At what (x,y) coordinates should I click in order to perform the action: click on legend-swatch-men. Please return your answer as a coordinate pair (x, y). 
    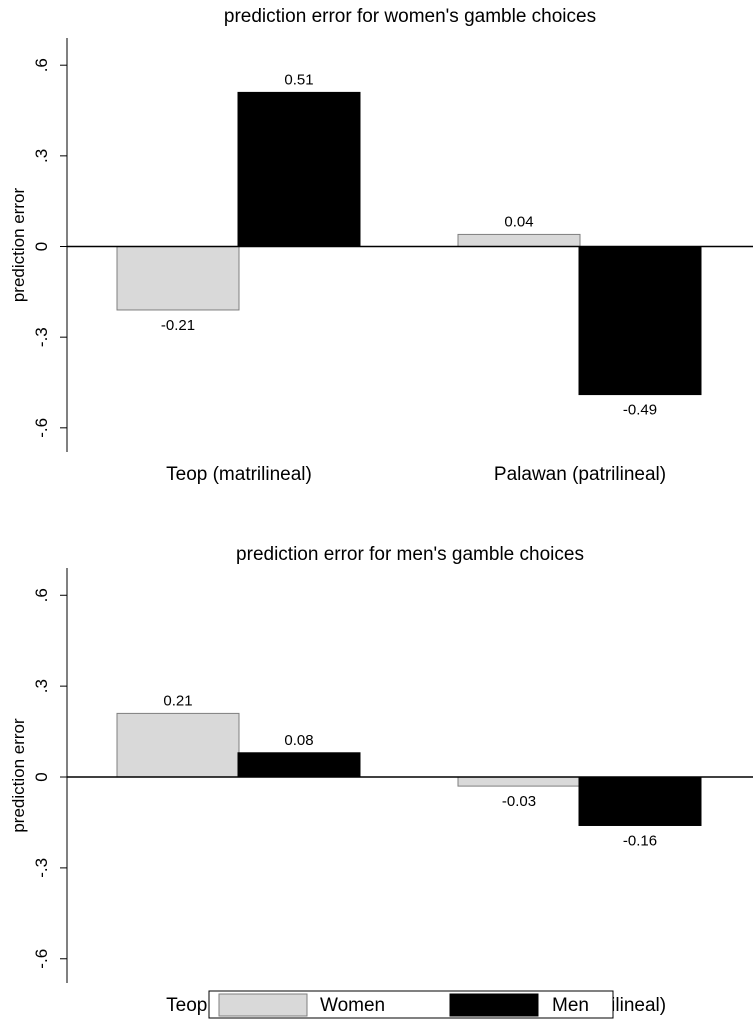
    Looking at the image, I should click on (494, 1005).